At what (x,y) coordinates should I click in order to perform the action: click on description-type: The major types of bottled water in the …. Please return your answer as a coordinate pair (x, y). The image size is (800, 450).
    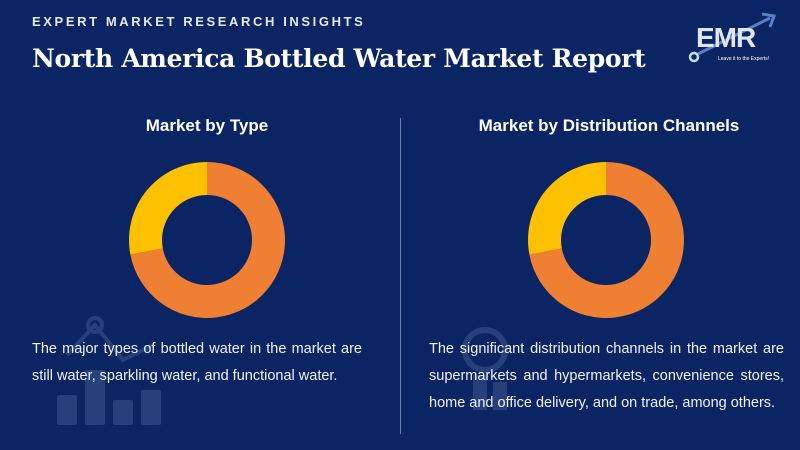
    Looking at the image, I should click on (197, 362).